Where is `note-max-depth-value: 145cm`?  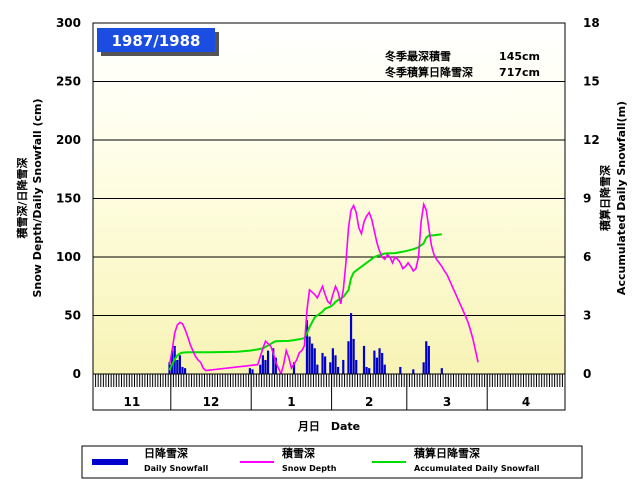
note-max-depth-value: 145cm is located at coordinates (519, 56).